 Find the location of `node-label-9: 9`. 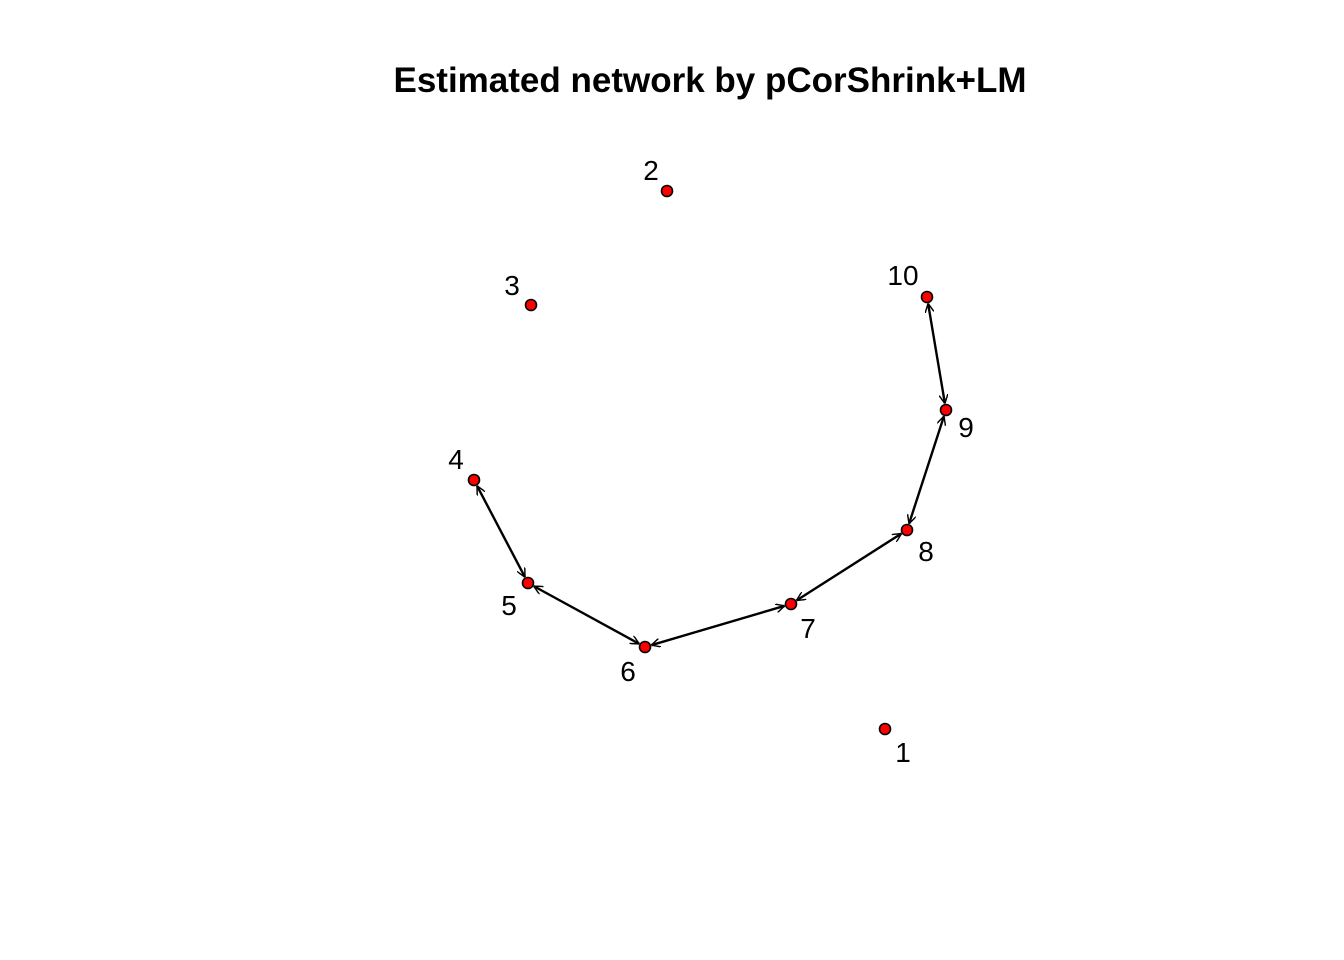

node-label-9: 9 is located at coordinates (966, 427).